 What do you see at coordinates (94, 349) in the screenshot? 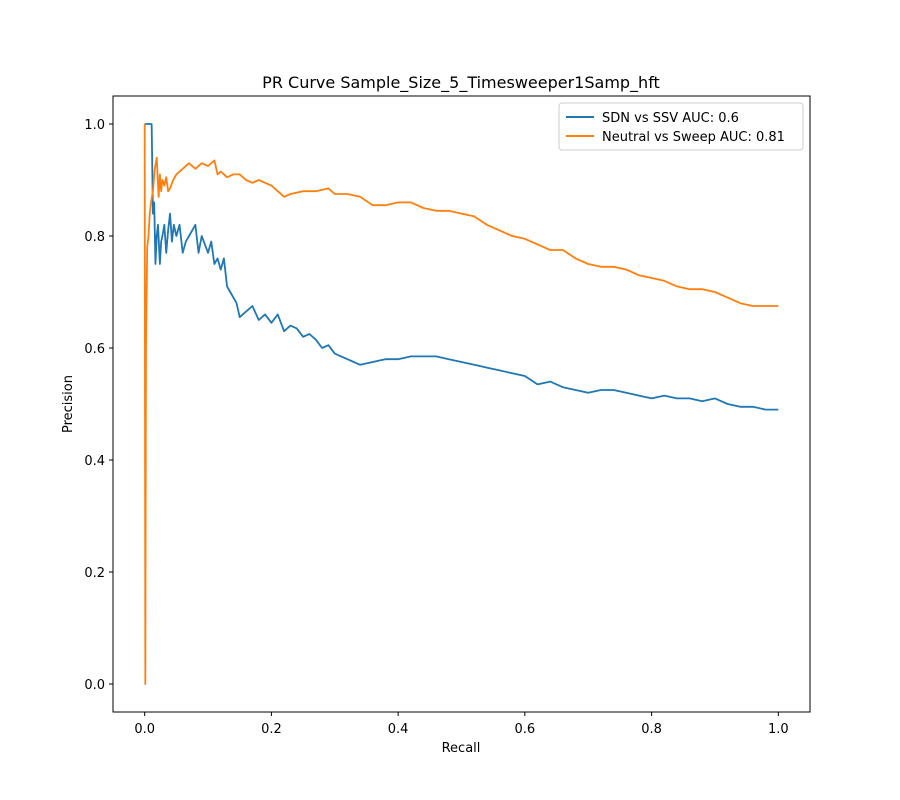
I see `y-tick-label: 0.6` at bounding box center [94, 349].